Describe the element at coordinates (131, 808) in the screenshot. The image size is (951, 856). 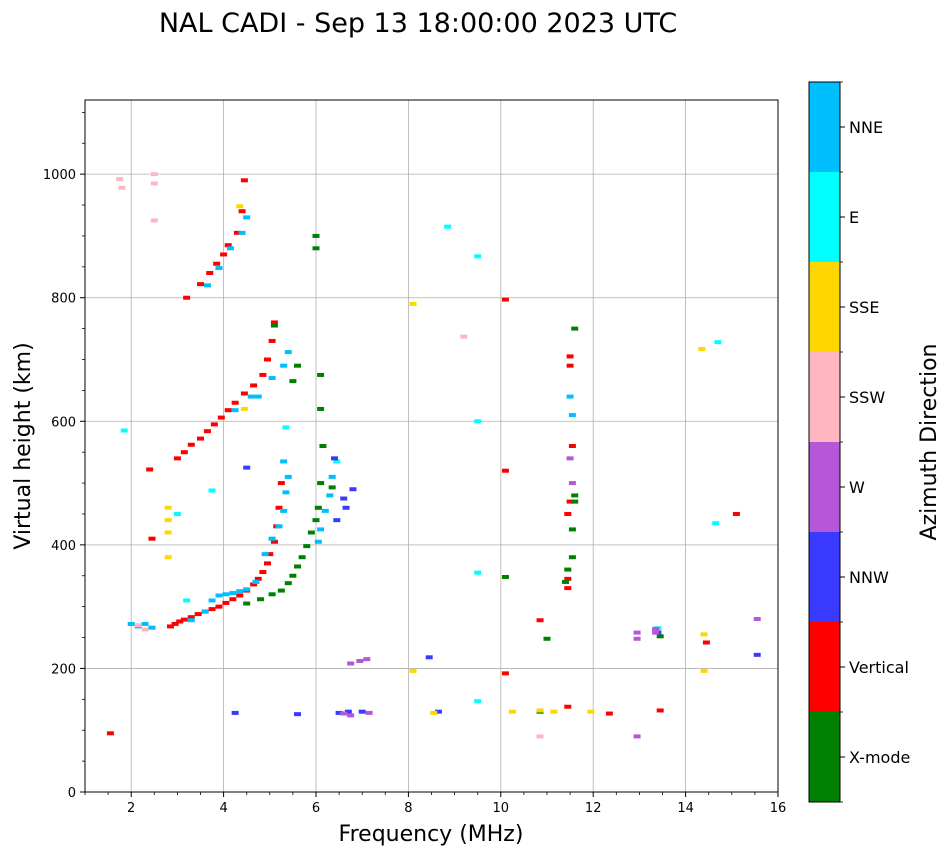
I see `x-tick-label: 2` at that location.